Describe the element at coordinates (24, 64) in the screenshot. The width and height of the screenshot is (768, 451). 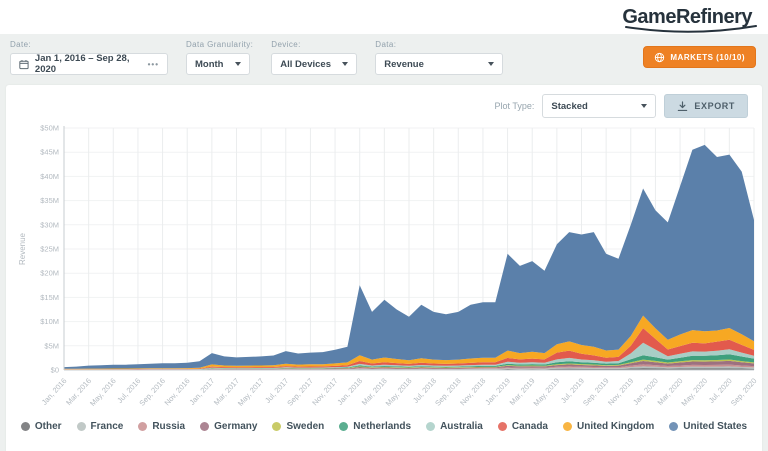
I see `calendar-icon` at that location.